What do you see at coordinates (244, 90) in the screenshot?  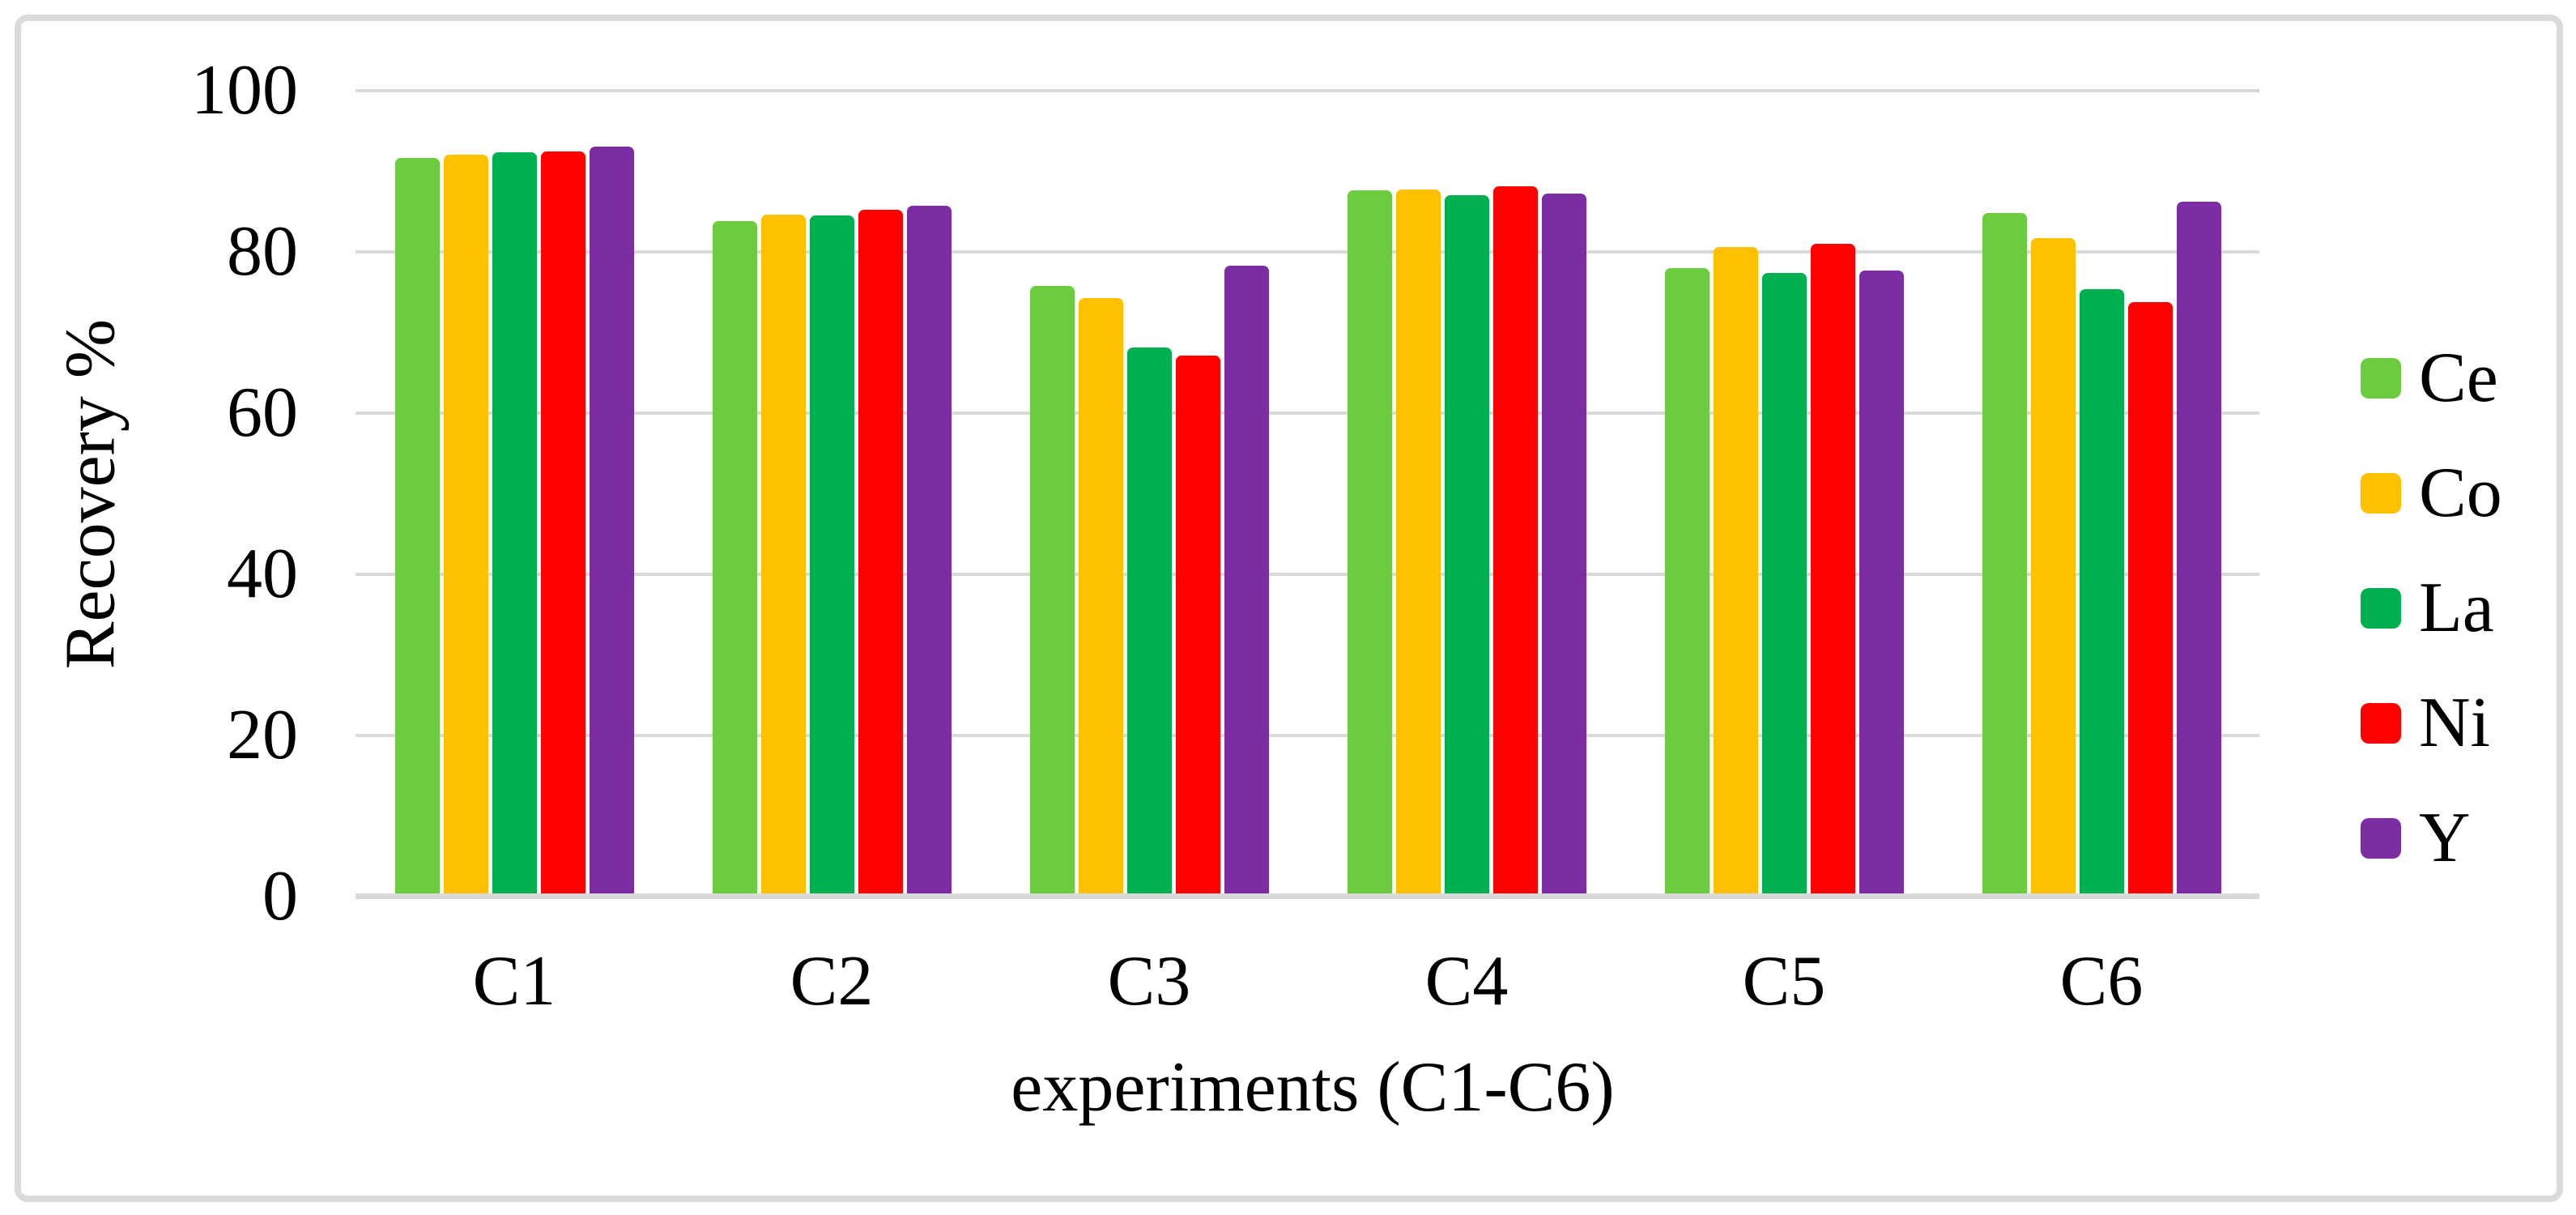 I see `y-tick-label-100: 100` at bounding box center [244, 90].